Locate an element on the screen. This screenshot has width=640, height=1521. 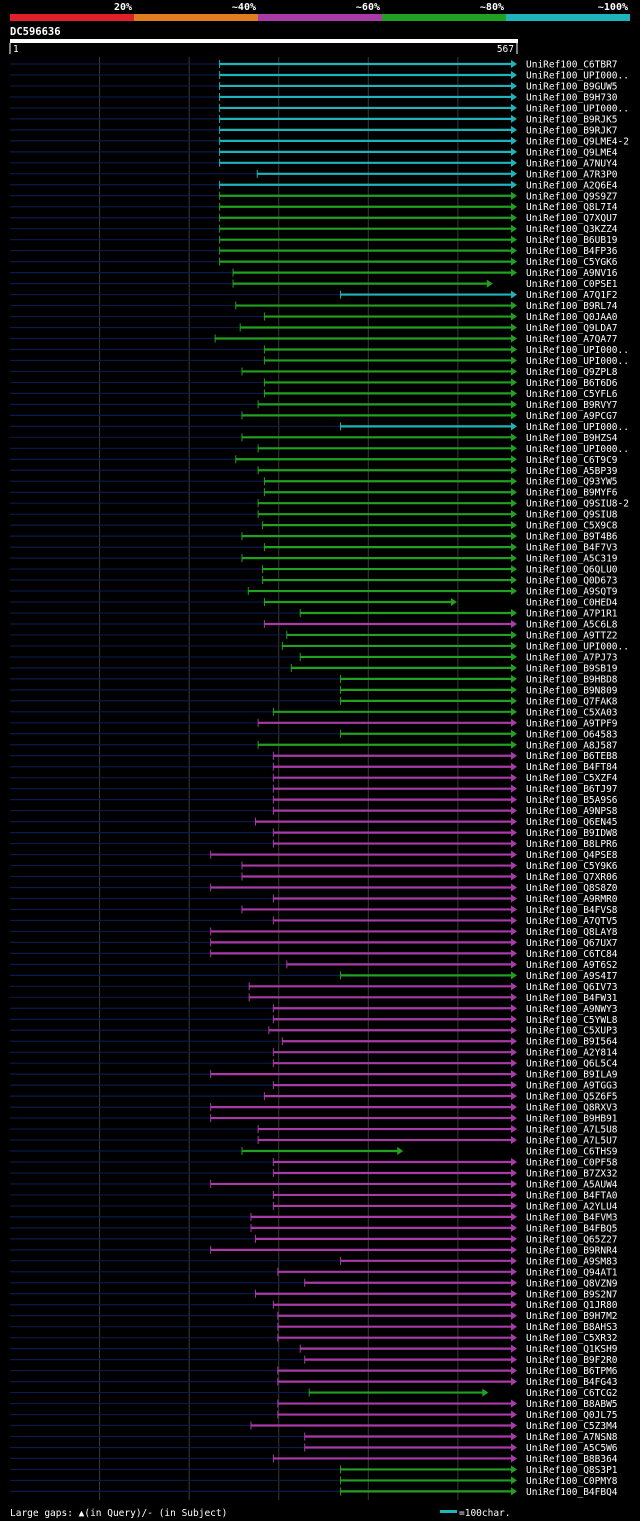
hit-row: UniRef100_C5X9C8 is located at coordinates (314, 526).